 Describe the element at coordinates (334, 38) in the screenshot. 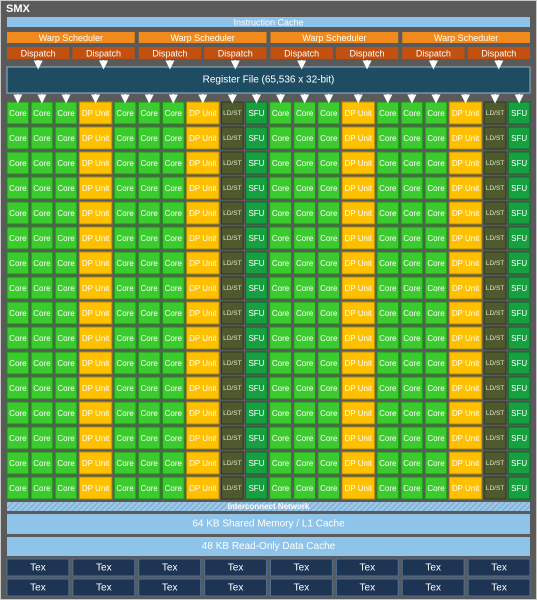

I see `warp-scheduler-label: Warp Scheduler` at that location.